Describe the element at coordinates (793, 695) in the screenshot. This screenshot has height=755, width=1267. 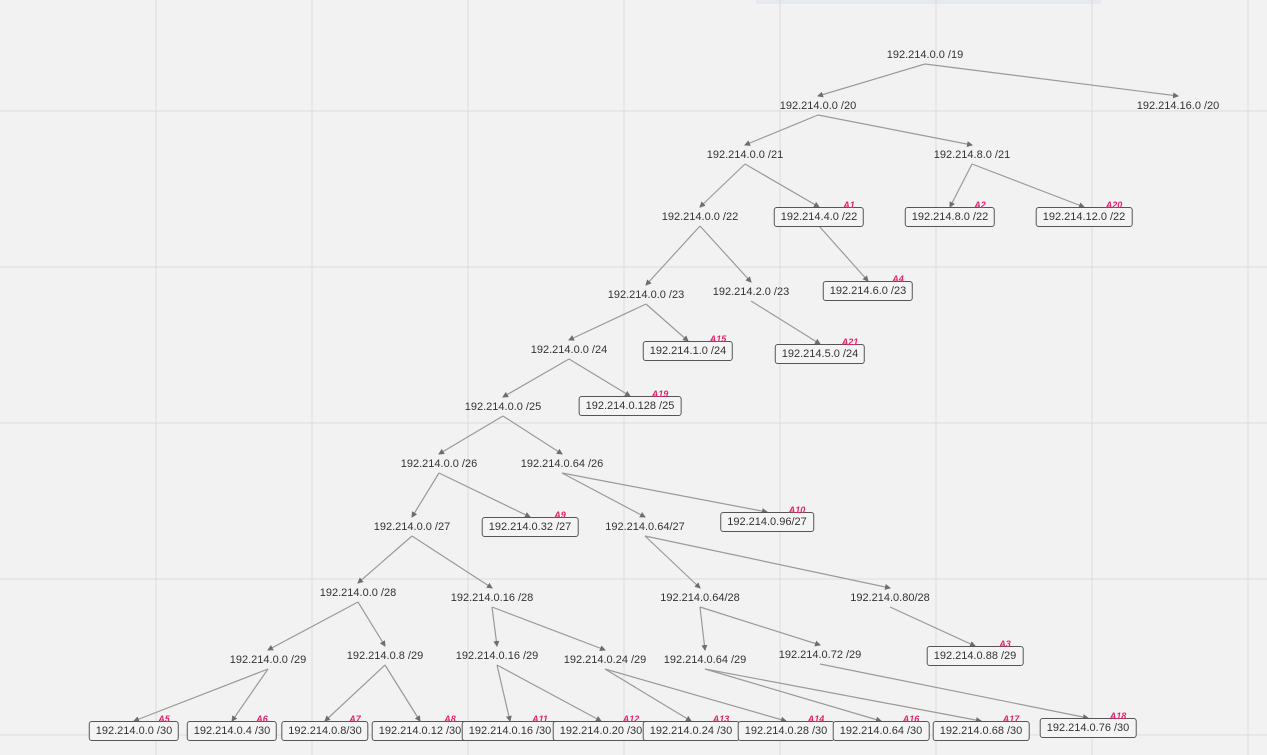
I see `edge-n29e-n30i` at that location.